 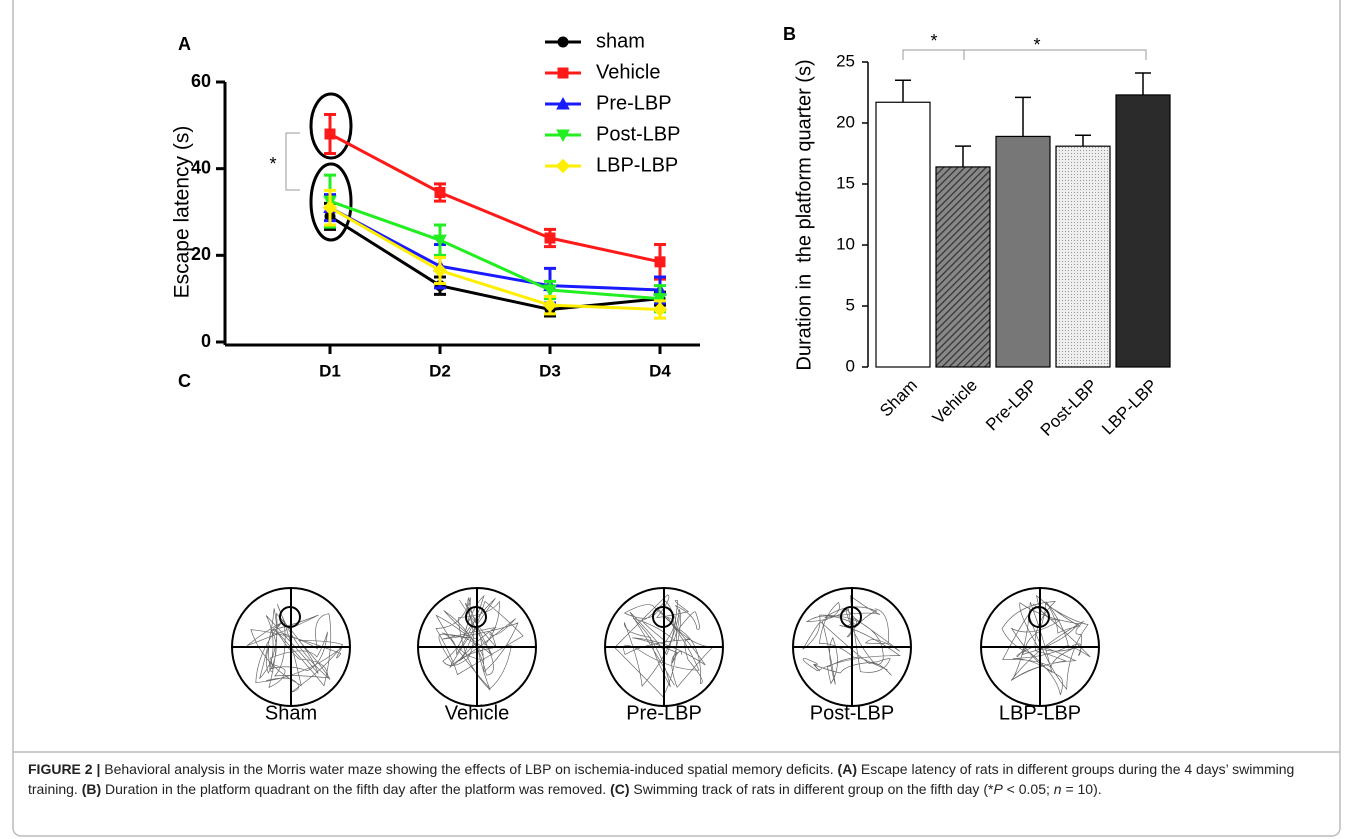 I want to click on caption-label: FIGURE 2 |, so click(x=64, y=769).